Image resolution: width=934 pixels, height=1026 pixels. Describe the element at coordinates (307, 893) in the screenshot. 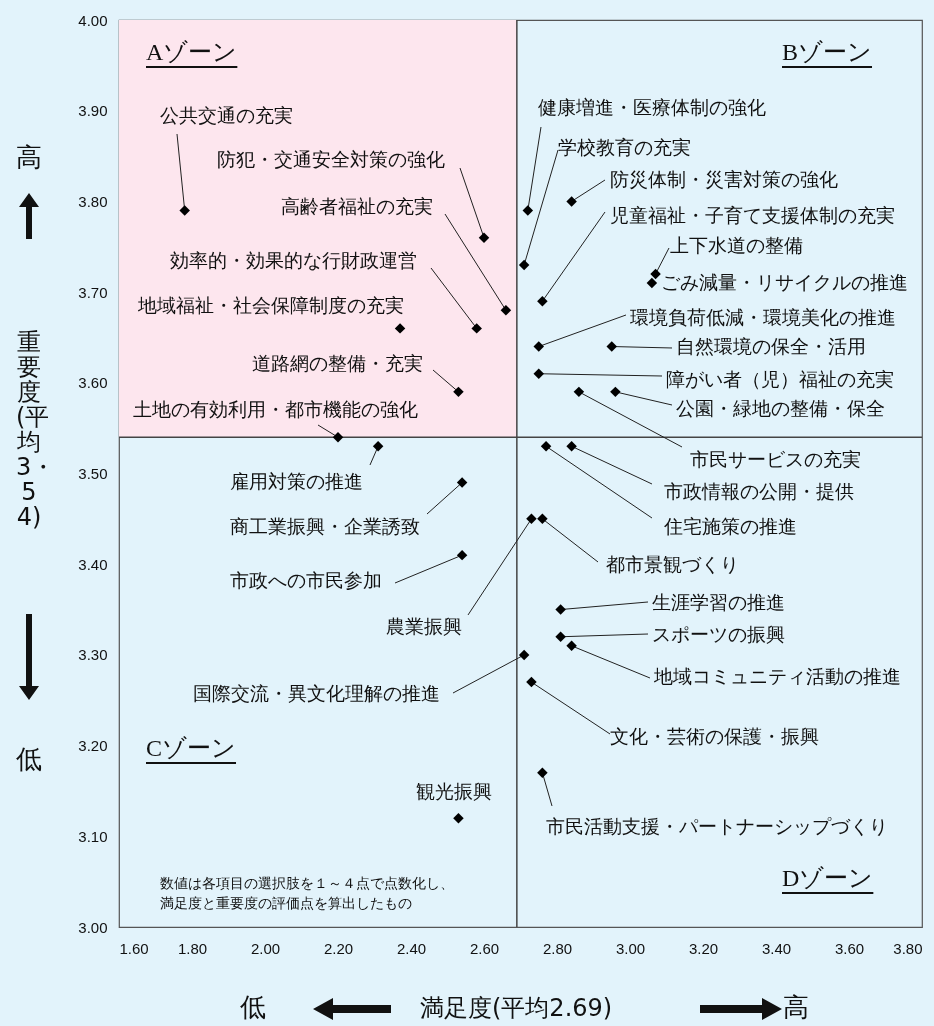

I see `annotation: 数値は各項目の選択肢を１～４点で点数化し、満足度と重要度の評価点を算出したもの` at that location.